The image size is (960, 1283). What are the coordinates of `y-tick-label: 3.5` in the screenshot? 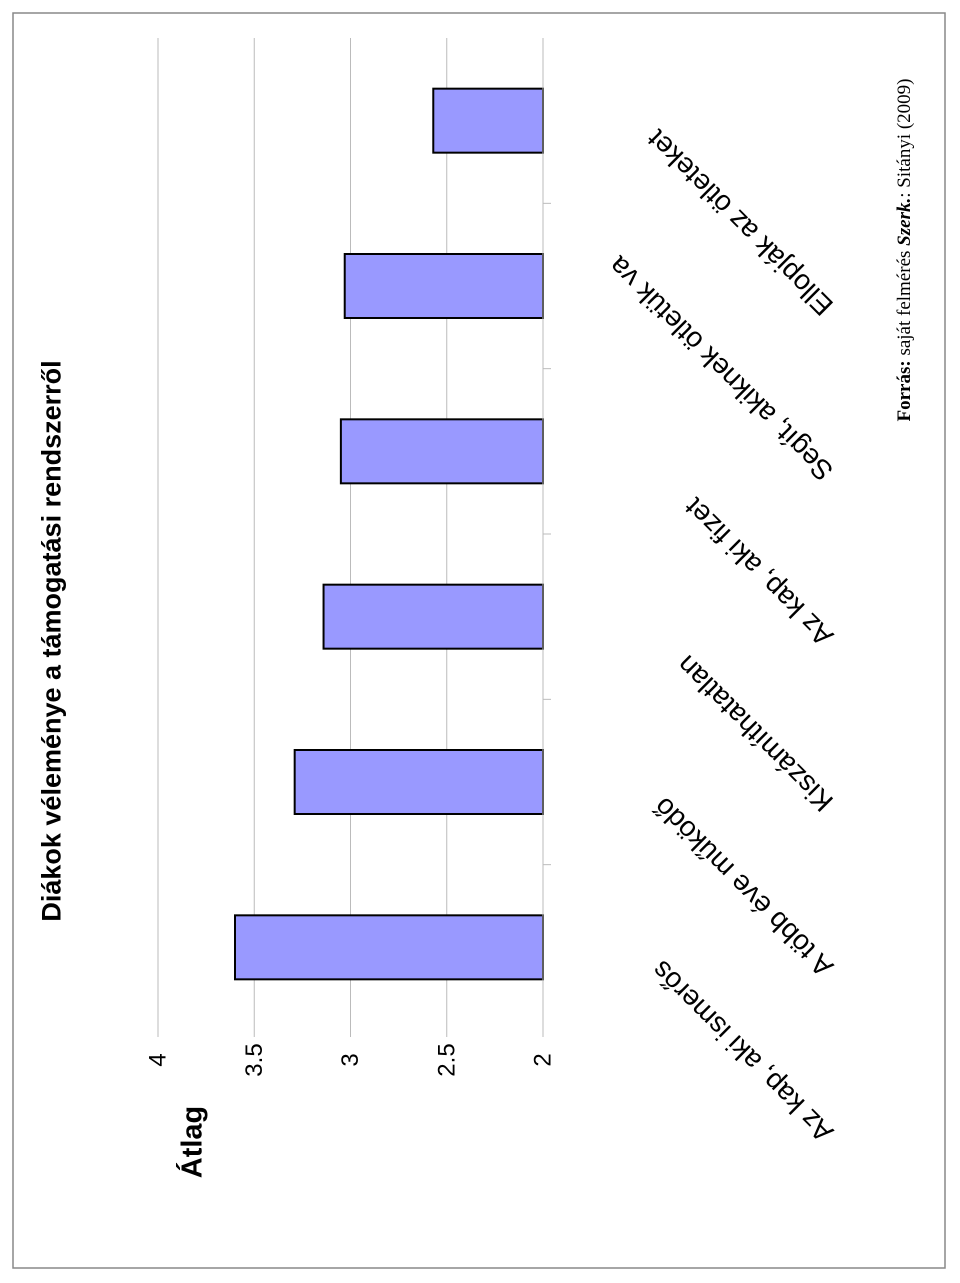 It's located at (254, 1059).